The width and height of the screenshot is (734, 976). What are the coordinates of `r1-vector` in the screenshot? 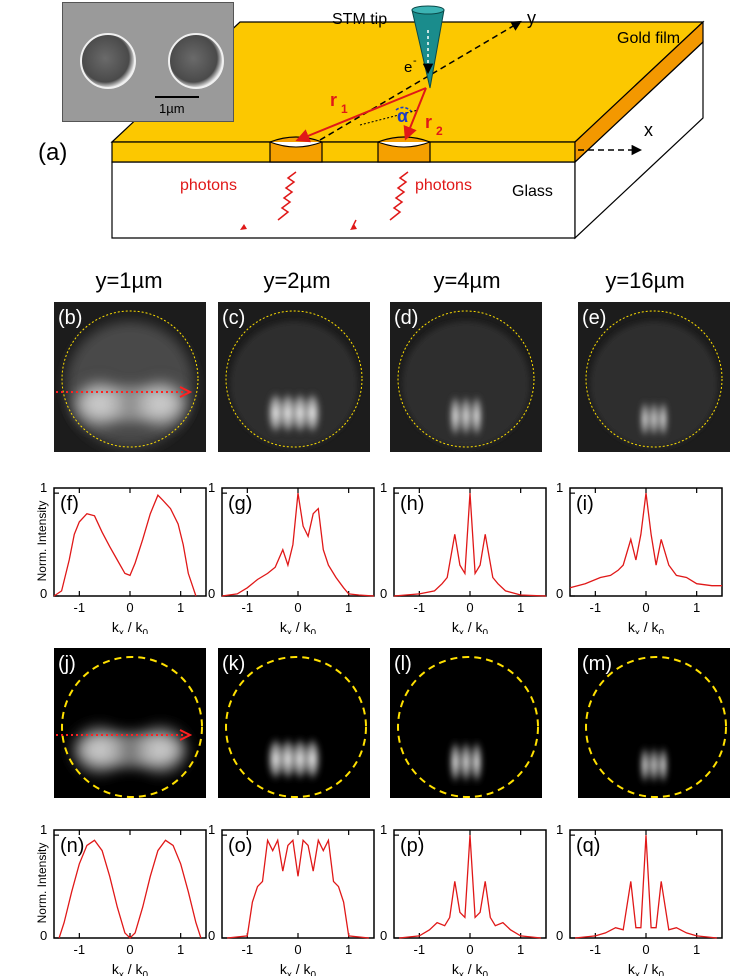 It's located at (361, 115).